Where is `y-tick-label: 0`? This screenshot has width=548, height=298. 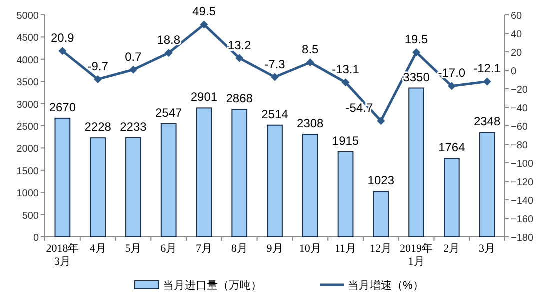
y-tick-label: 0 is located at coordinates (36, 238).